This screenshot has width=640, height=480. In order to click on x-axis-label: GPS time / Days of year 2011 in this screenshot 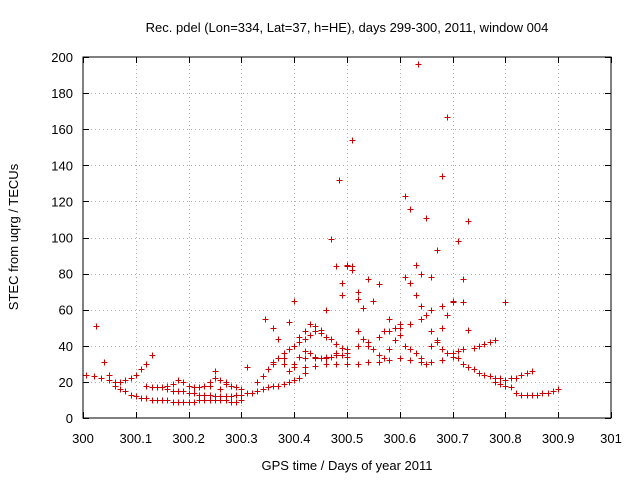, I will do `click(347, 465)`.